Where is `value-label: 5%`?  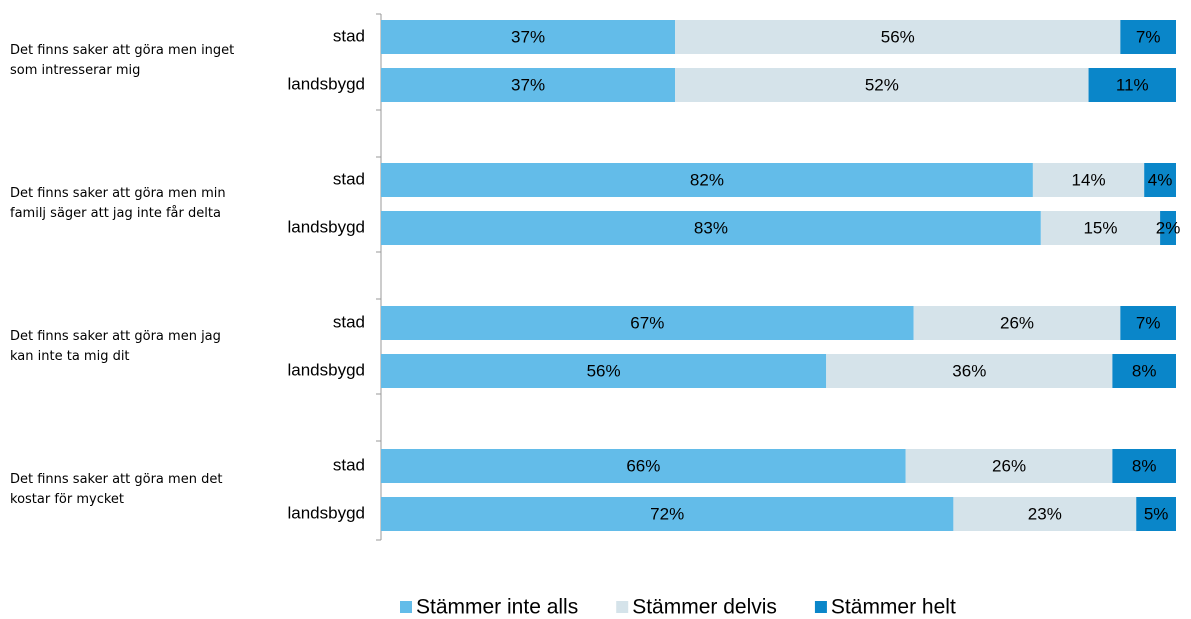
value-label: 5% is located at coordinates (1156, 513).